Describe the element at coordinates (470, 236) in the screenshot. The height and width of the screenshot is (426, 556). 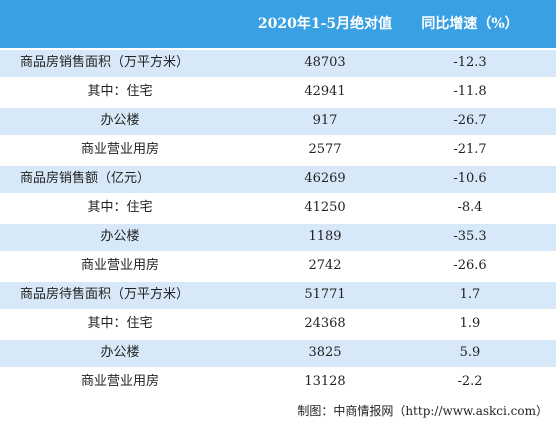
I see `growth-cell: -35.3` at that location.